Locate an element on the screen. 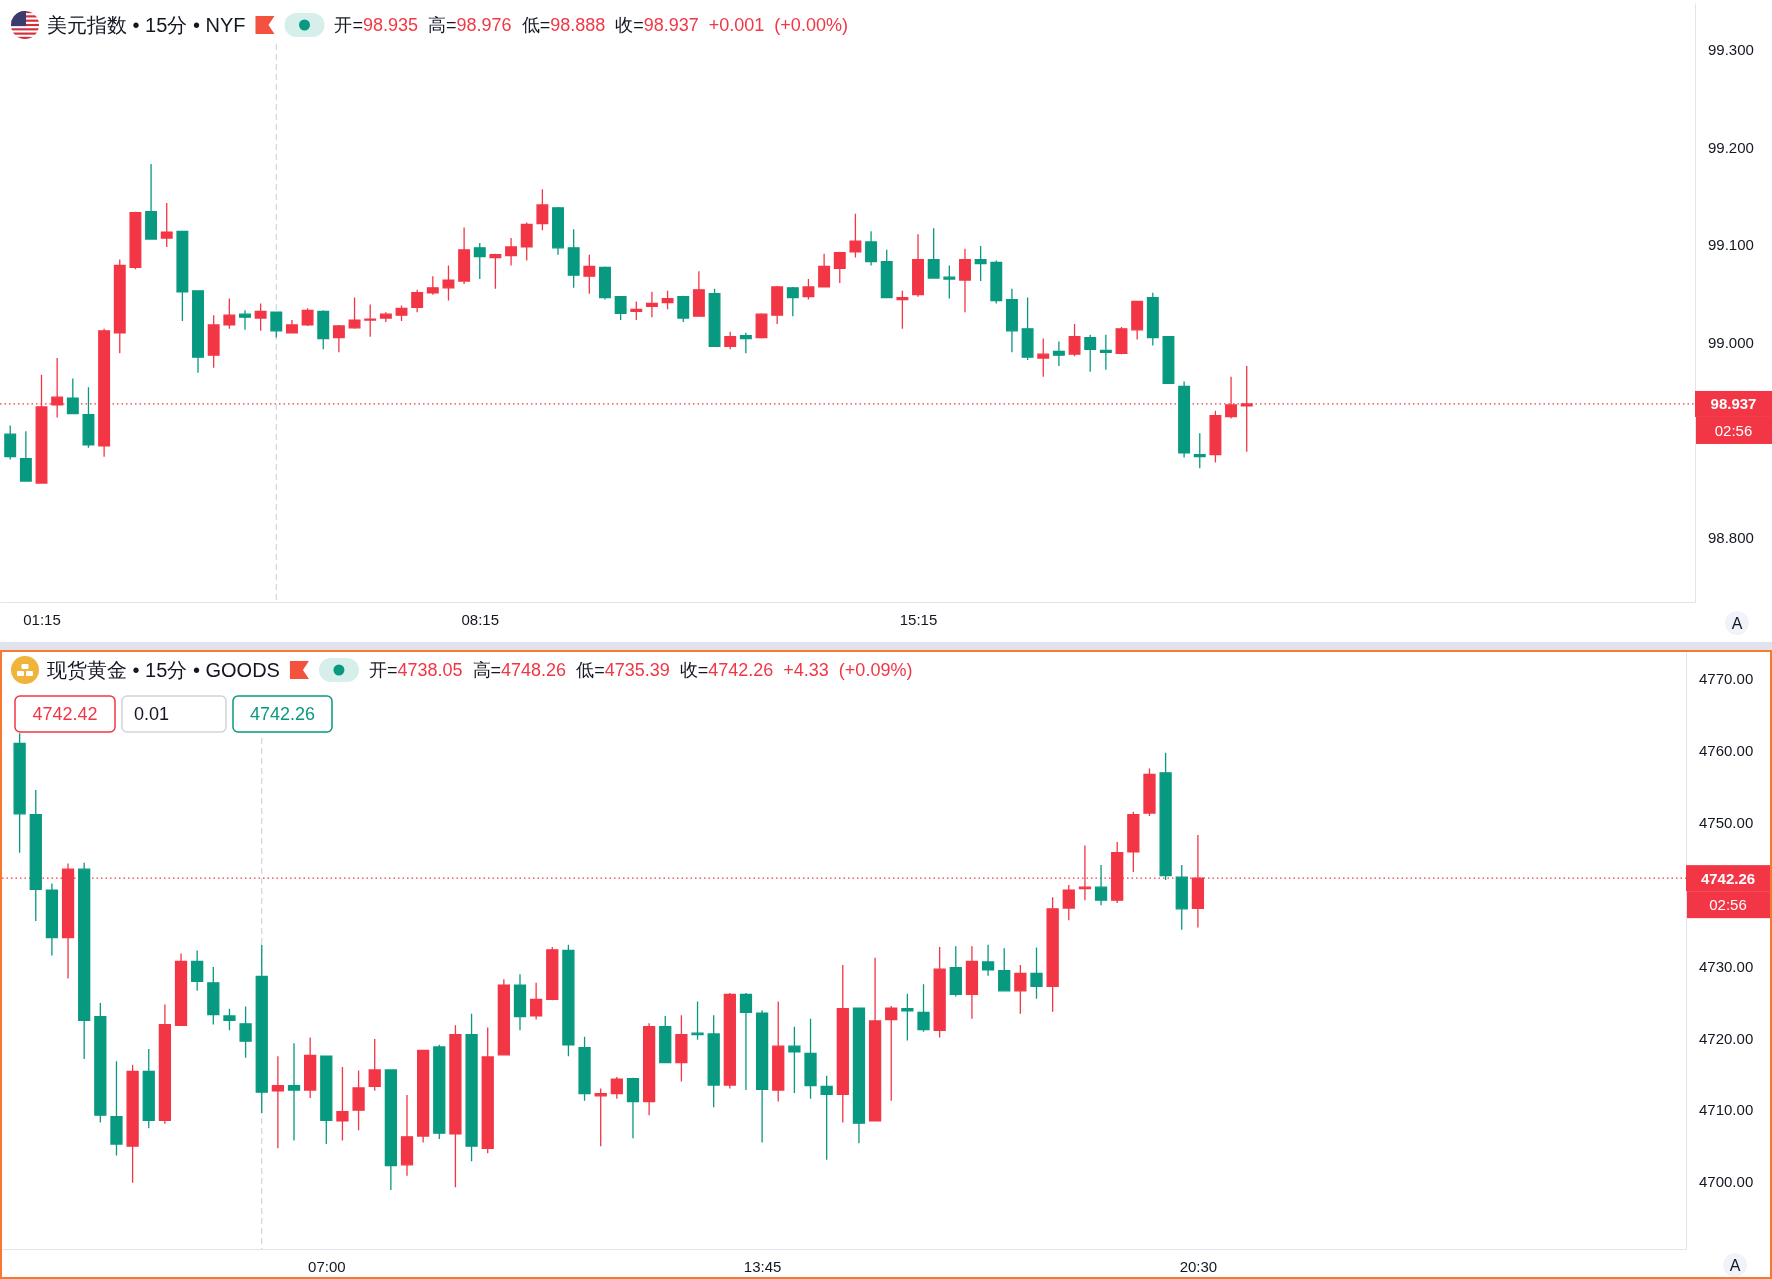 This screenshot has width=1772, height=1279. y-tick-label: 4750.00 is located at coordinates (1726, 822).